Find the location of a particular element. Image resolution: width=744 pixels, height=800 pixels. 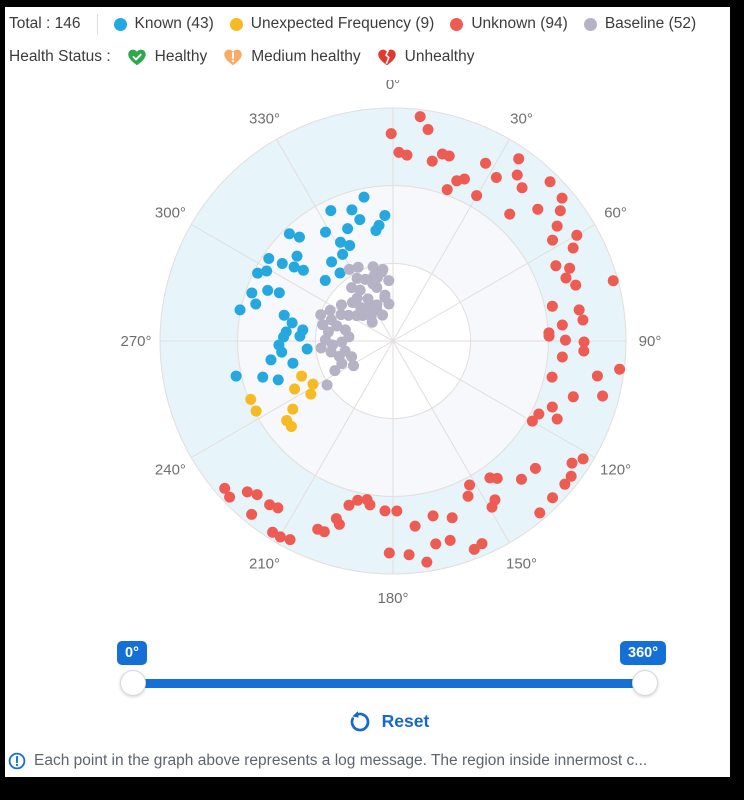

slider-handle-max is located at coordinates (645, 683).